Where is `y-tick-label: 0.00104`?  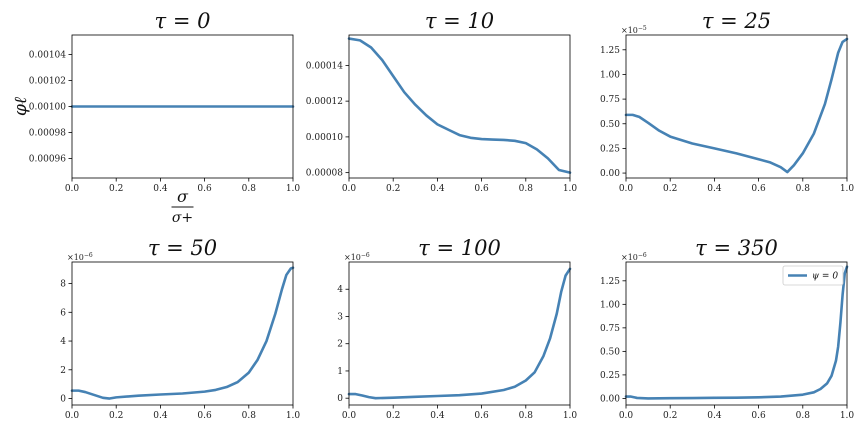
y-tick-label: 0.00104 is located at coordinates (47, 56).